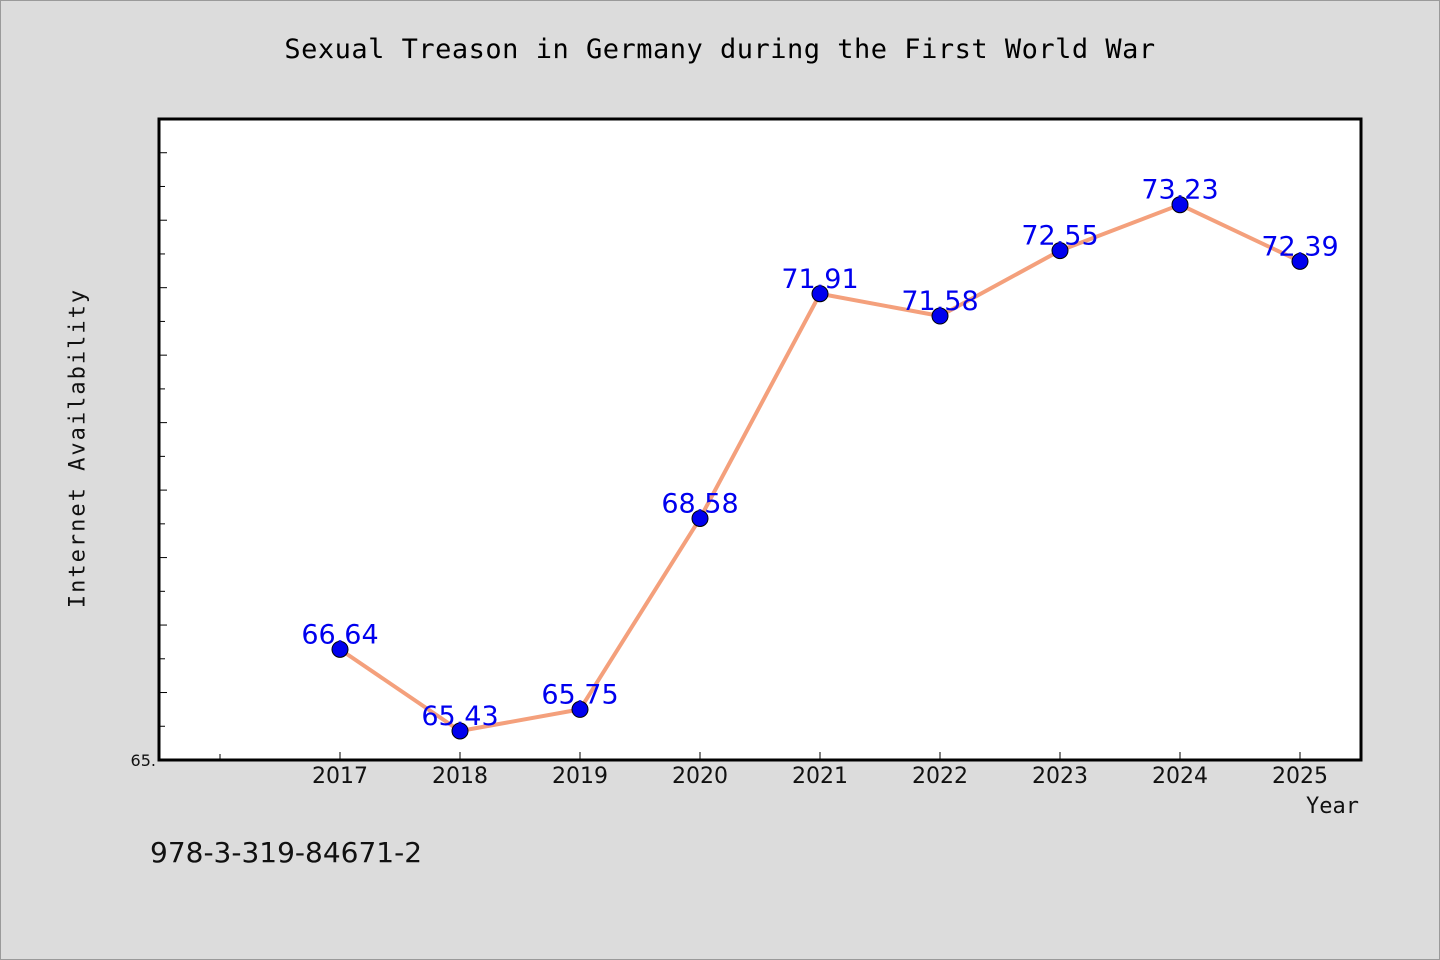 Image resolution: width=1440 pixels, height=960 pixels. What do you see at coordinates (773, 770) in the screenshot?
I see `x-axis-ticks: 2017 2018 2019 2020 2021 2022 2023 2024 2025` at bounding box center [773, 770].